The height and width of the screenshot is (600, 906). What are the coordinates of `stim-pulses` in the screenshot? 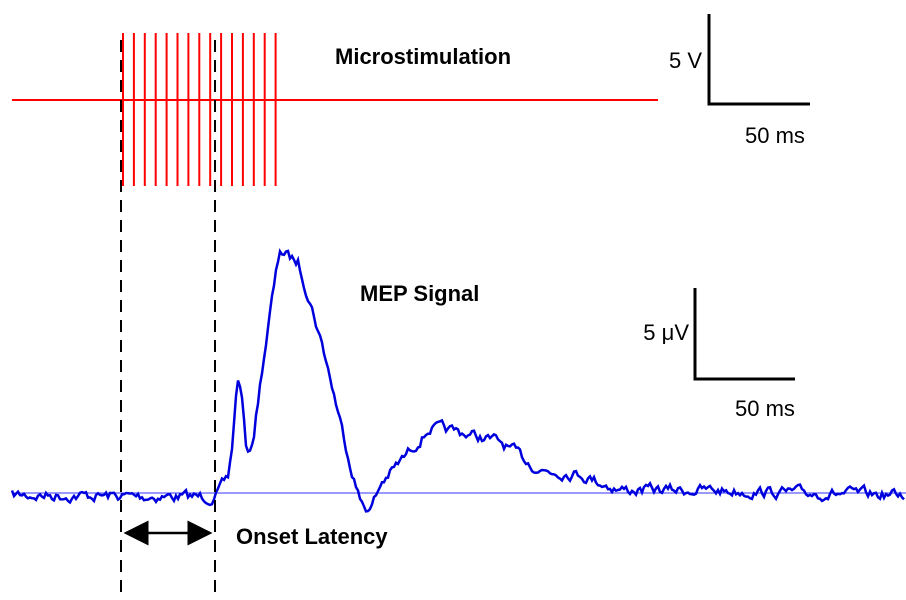 It's located at (199, 109).